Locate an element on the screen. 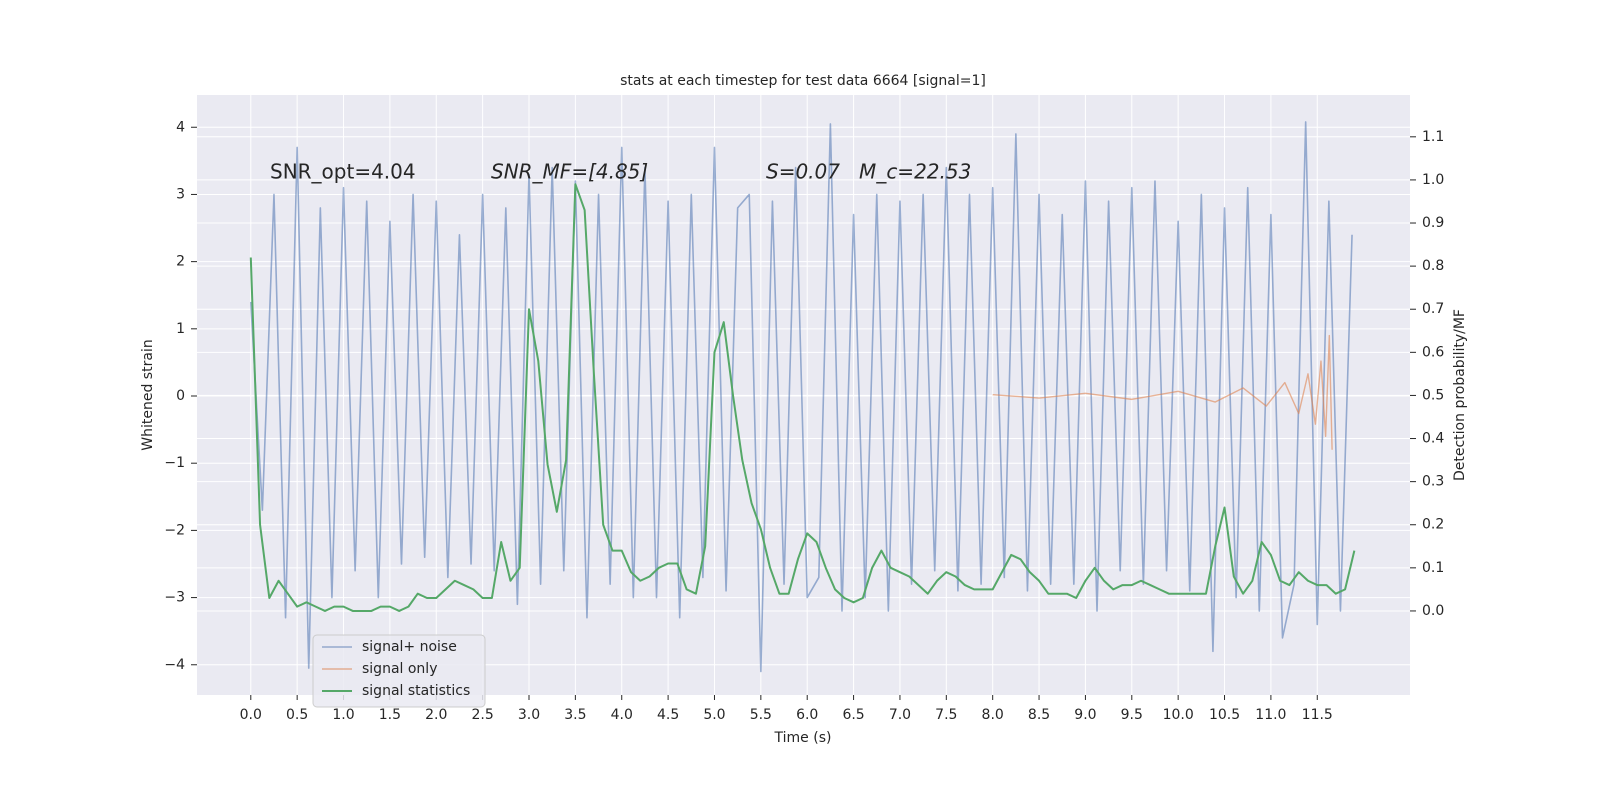  x-tick-label: 3.5 is located at coordinates (575, 715).